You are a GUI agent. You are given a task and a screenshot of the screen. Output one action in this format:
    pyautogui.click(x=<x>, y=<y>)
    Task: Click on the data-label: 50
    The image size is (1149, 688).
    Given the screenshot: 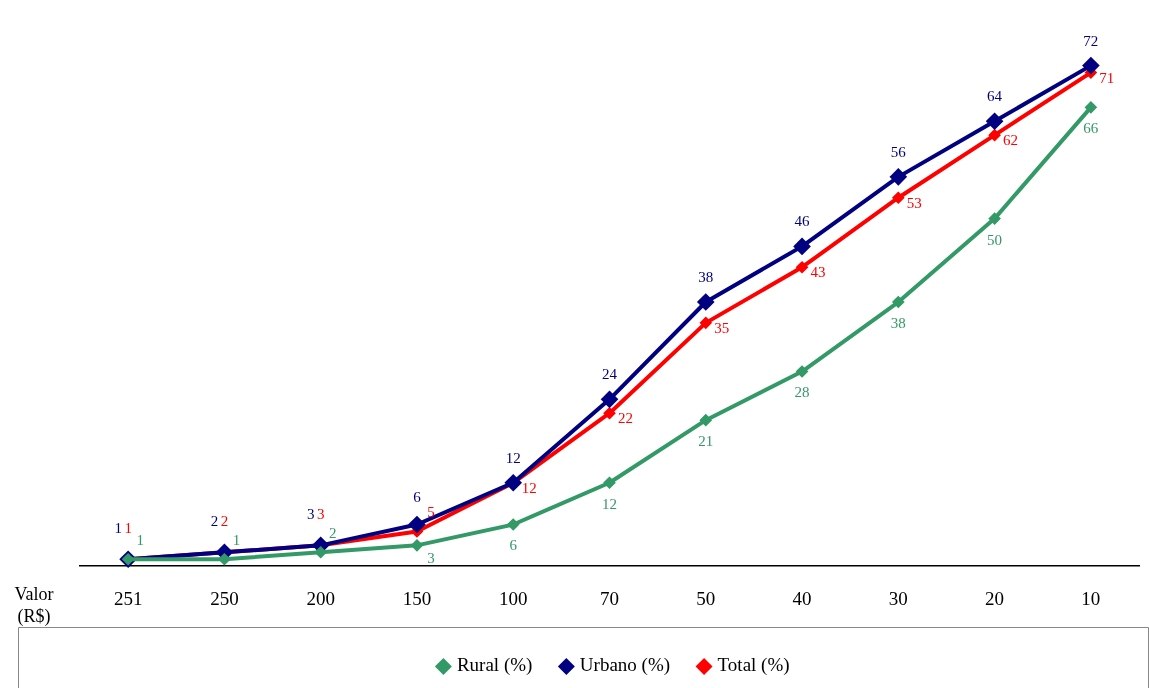 What is the action you would take?
    pyautogui.click(x=995, y=239)
    